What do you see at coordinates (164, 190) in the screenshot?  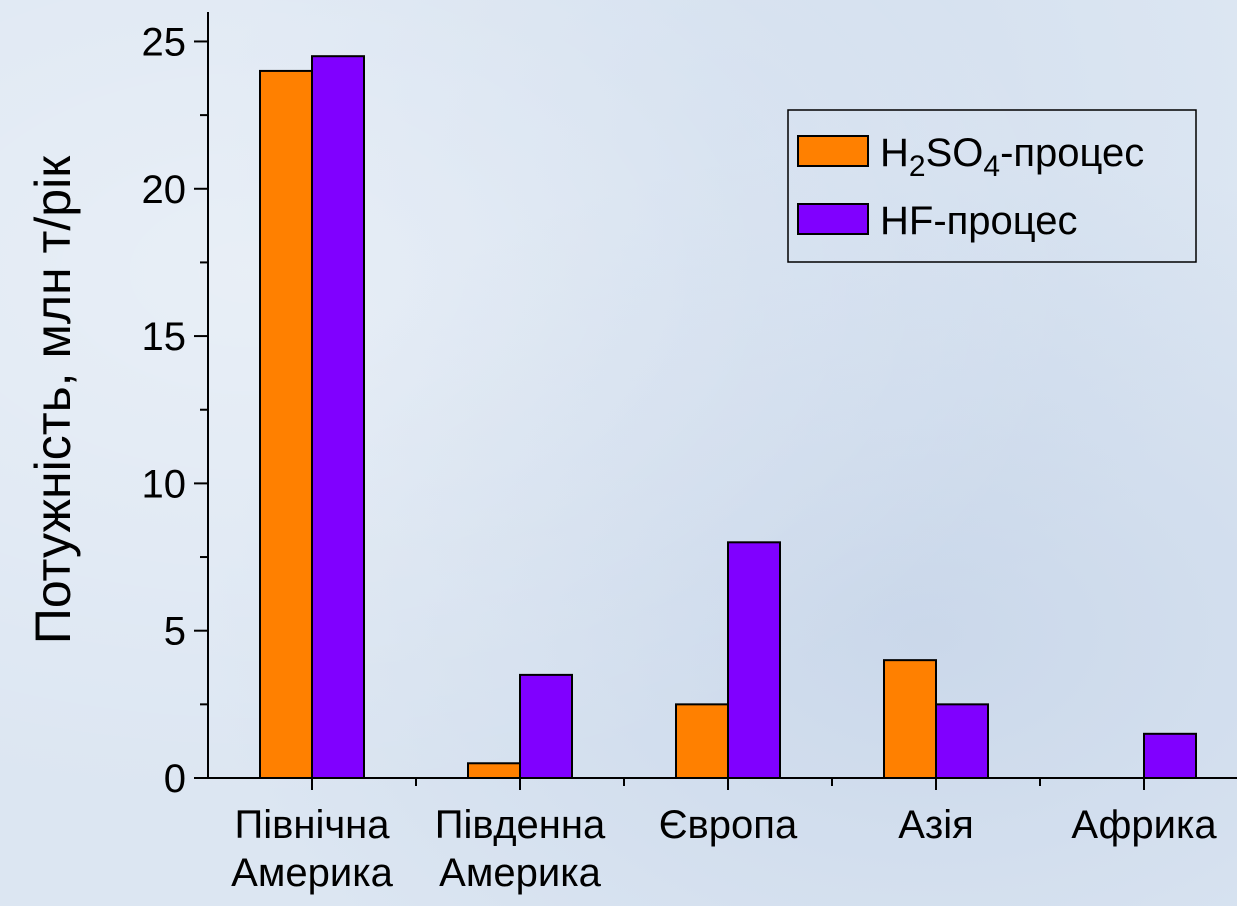 I see `y-tick-label: 20` at bounding box center [164, 190].